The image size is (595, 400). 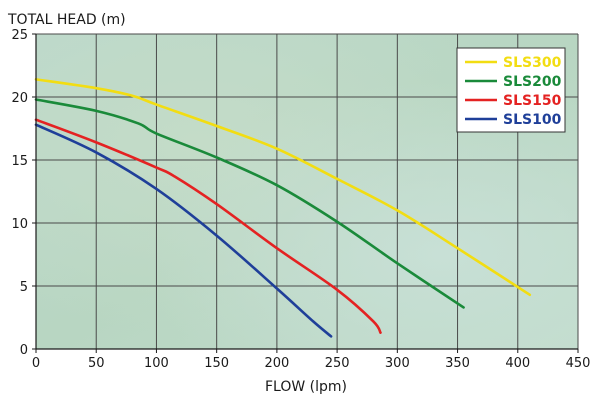 I want to click on x-tick-label: 300, so click(x=397, y=363).